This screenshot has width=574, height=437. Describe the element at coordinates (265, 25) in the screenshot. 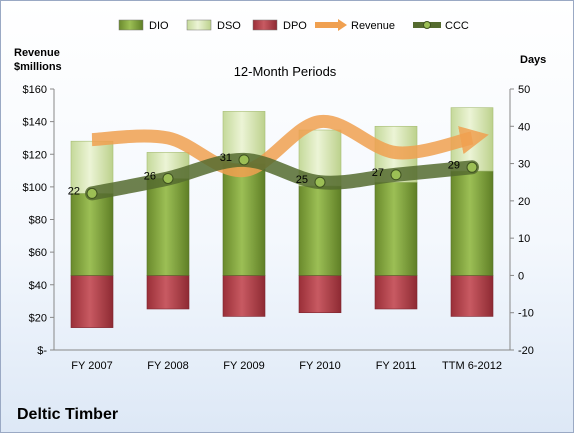

I see `legend-swatch-dpo` at that location.